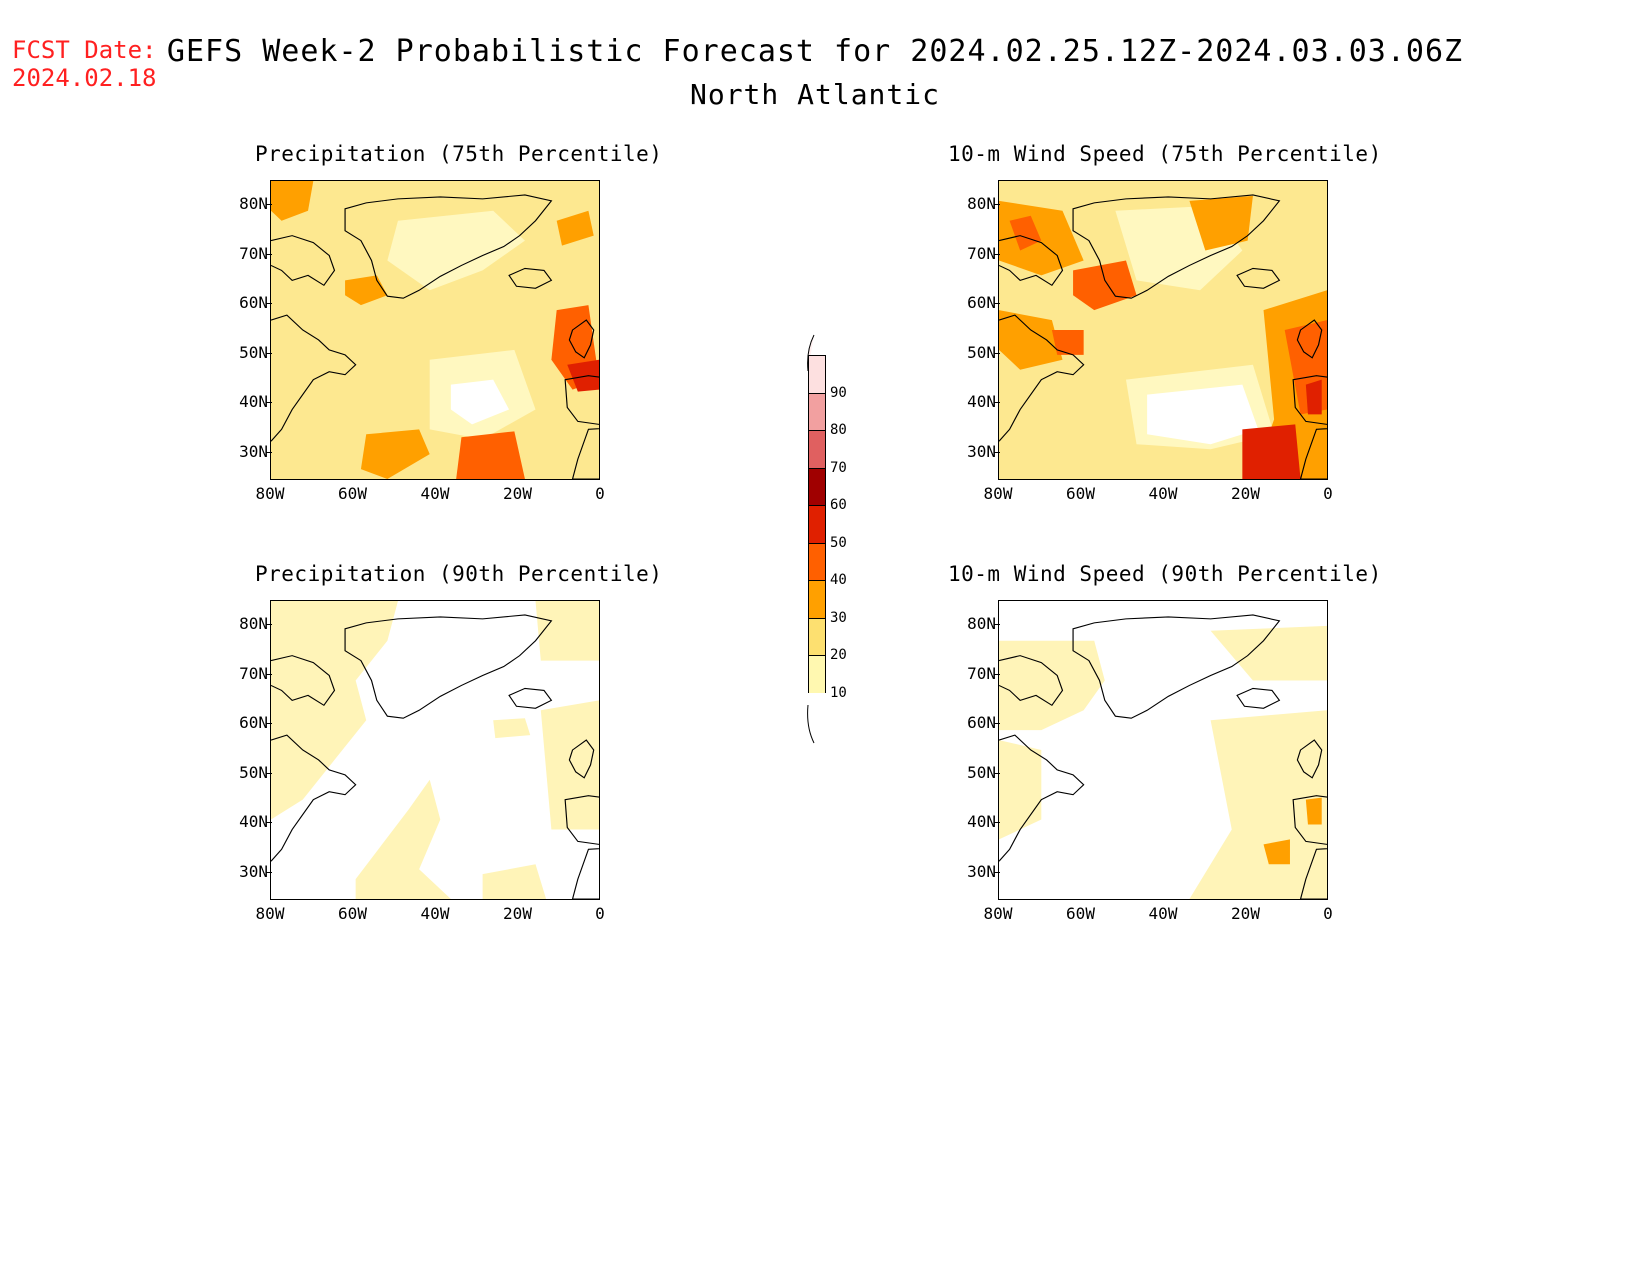 The image size is (1650, 1275). What do you see at coordinates (838, 430) in the screenshot?
I see `colorbar-label: 80` at bounding box center [838, 430].